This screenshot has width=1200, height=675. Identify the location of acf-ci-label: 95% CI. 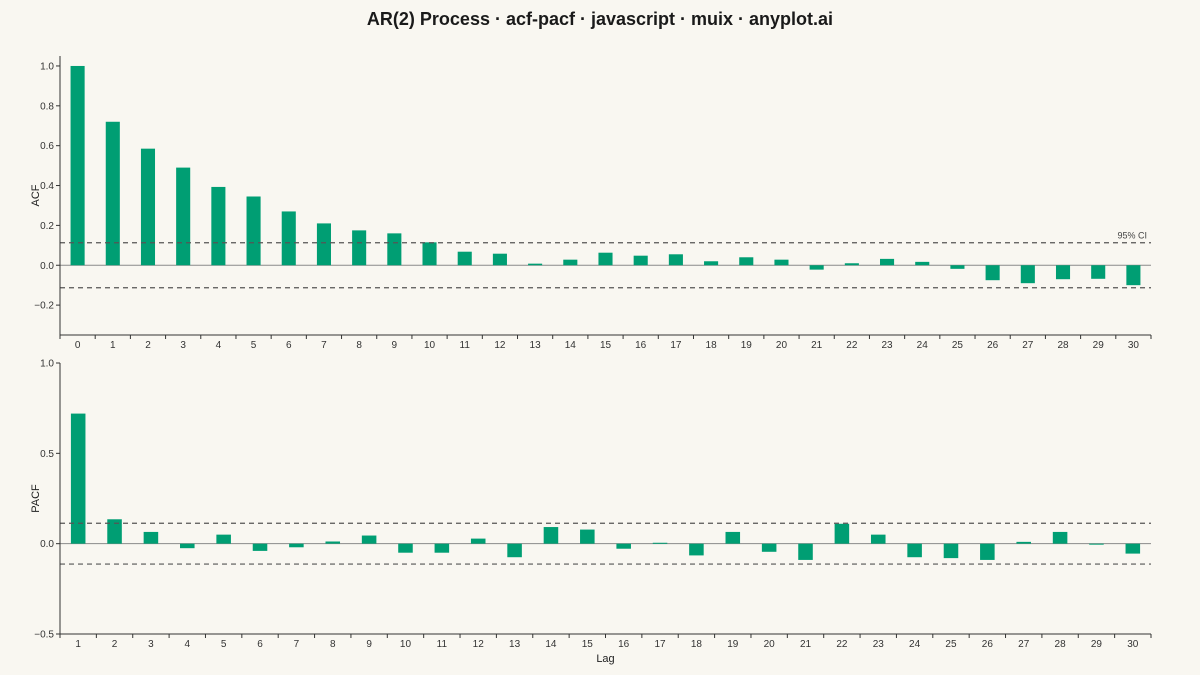
(1132, 236).